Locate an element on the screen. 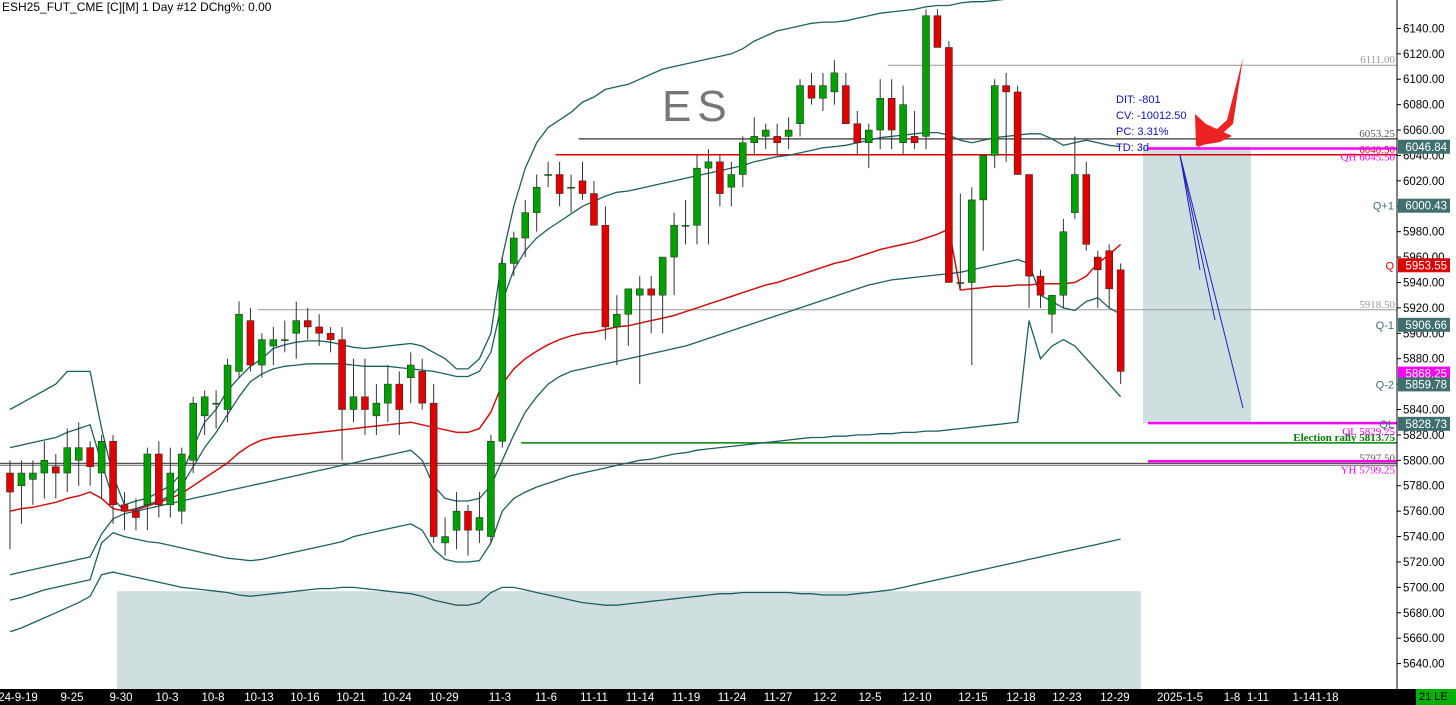 This screenshot has width=1456, height=705. time-tick-label: 2025-1-5 is located at coordinates (1180, 698).